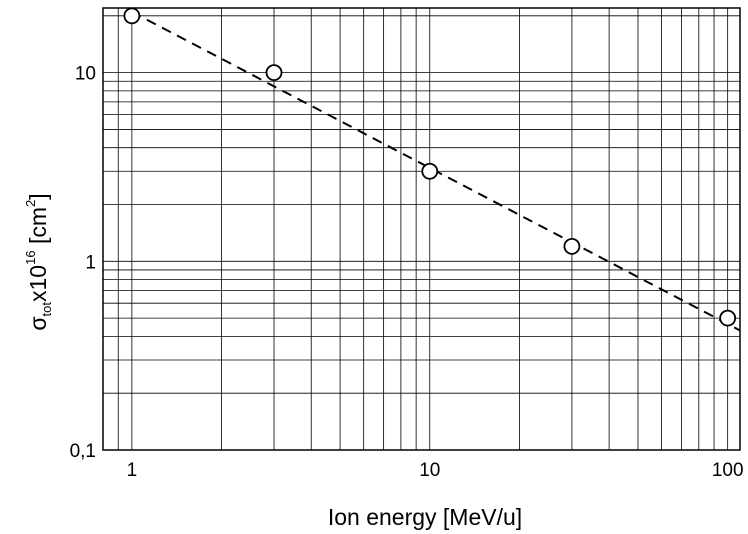 This screenshot has width=748, height=534. What do you see at coordinates (46, 309) in the screenshot?
I see `y-axis-title-subscript: tot` at bounding box center [46, 309].